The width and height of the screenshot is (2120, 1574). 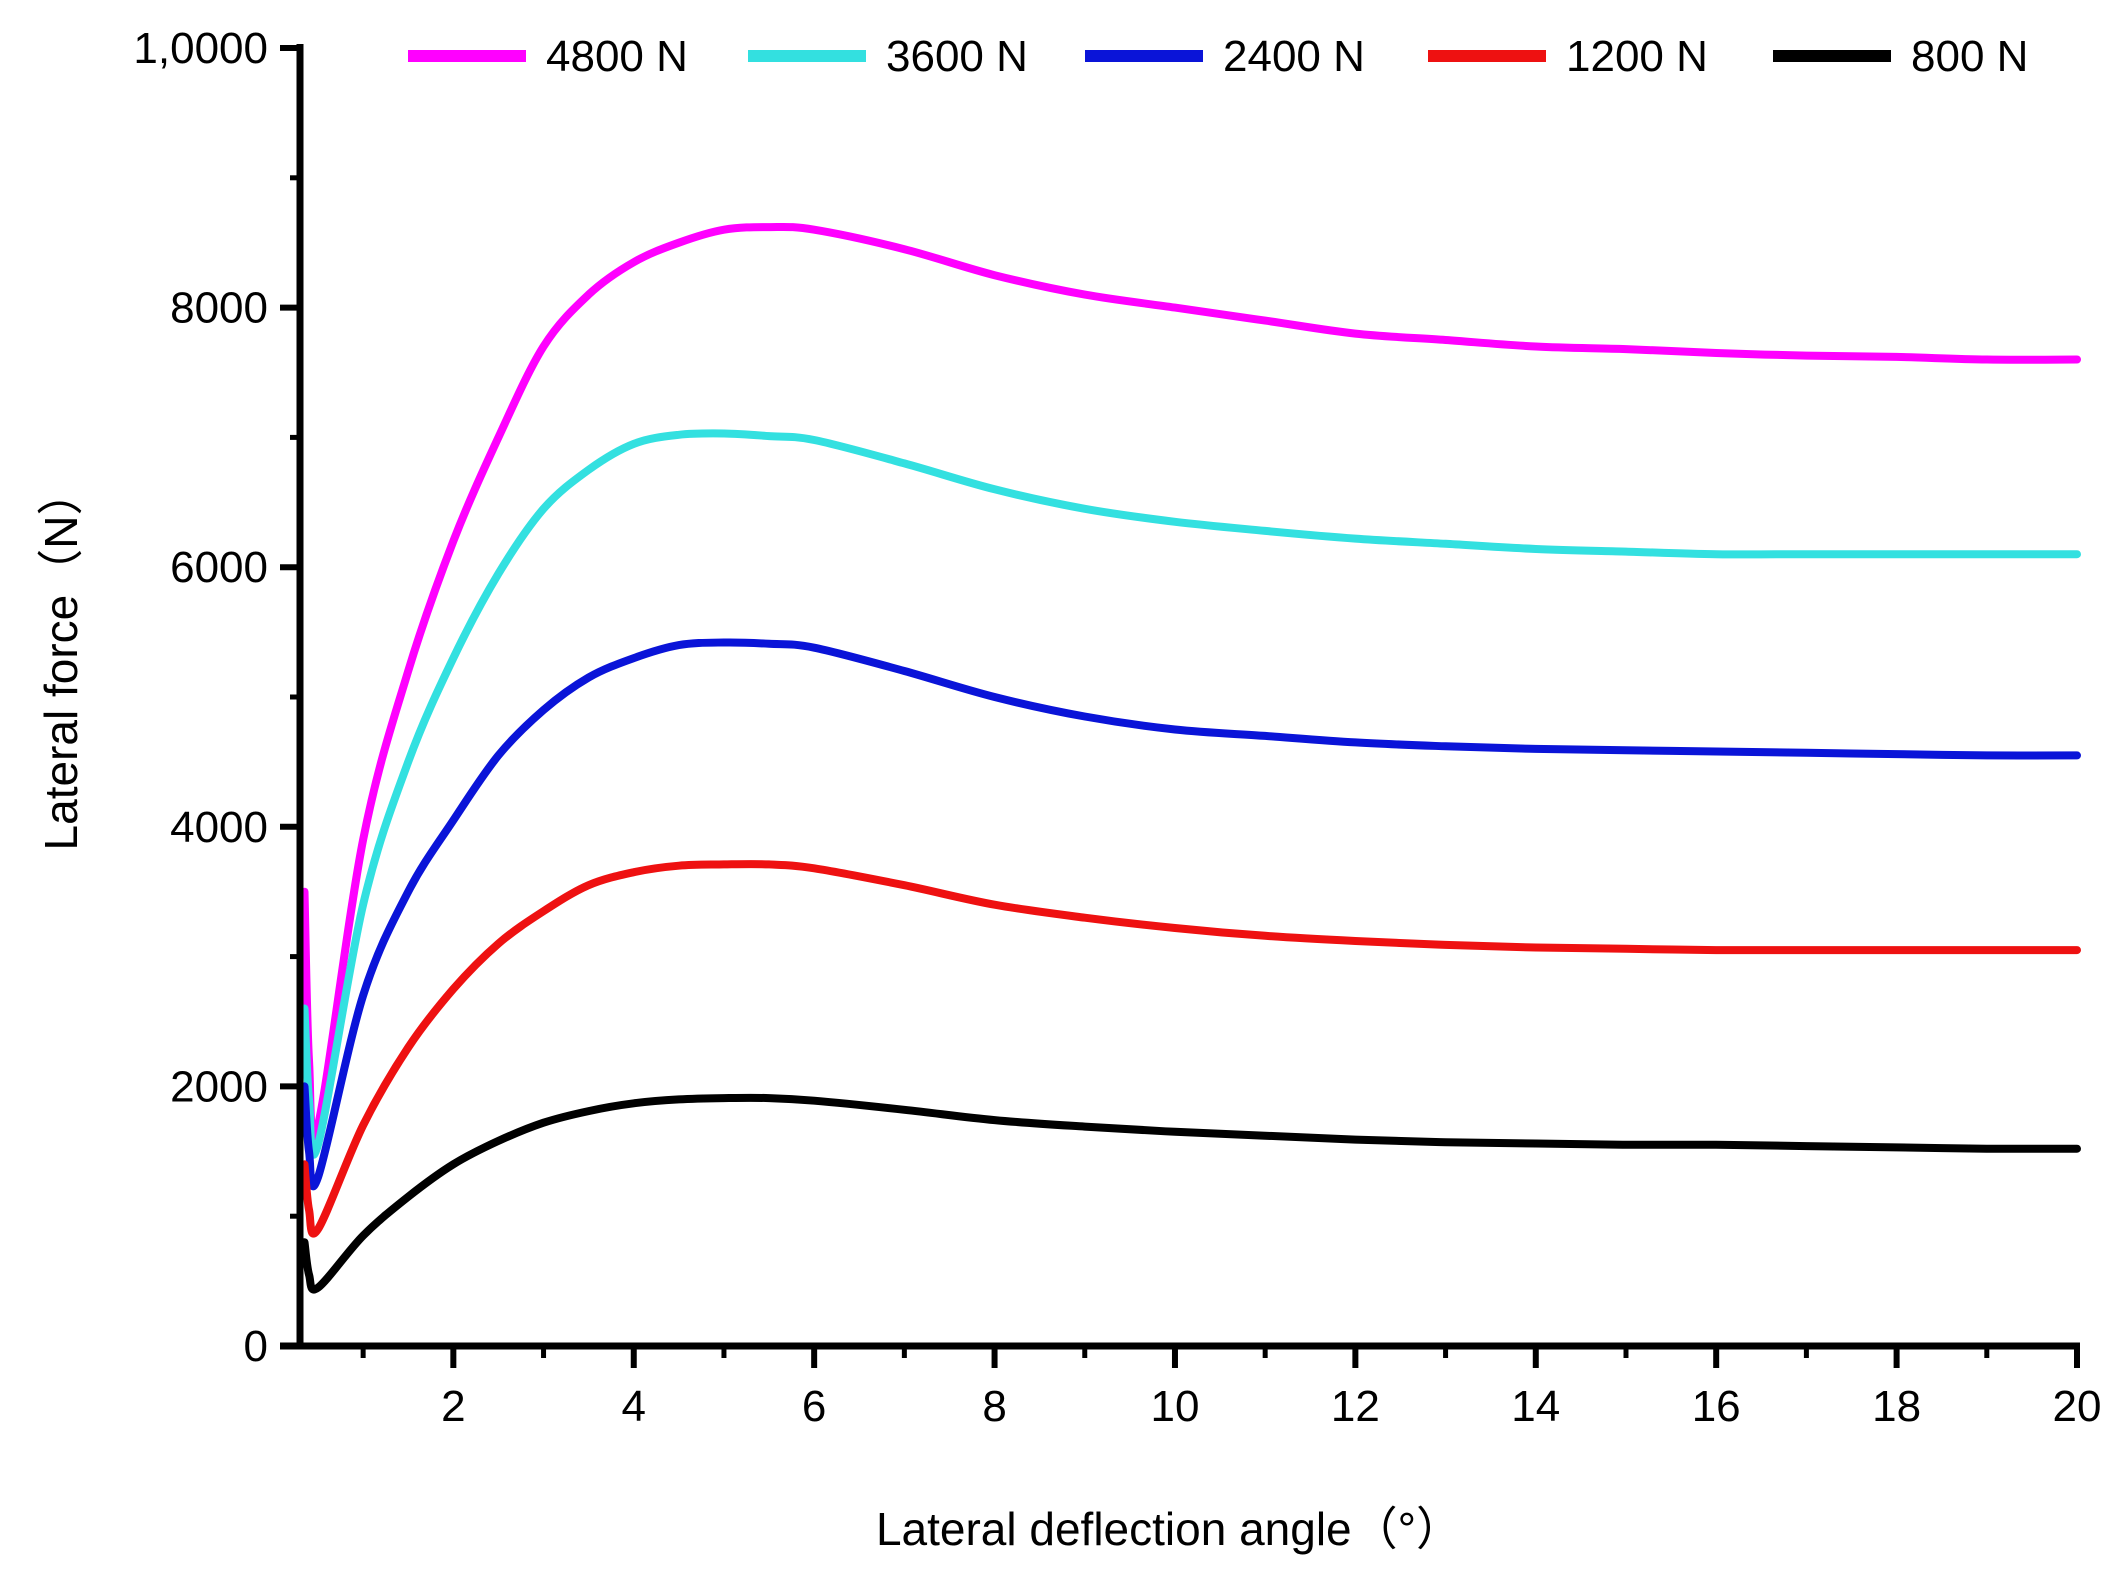 I want to click on legend-label-2400-n: 2400 N, so click(x=1294, y=56).